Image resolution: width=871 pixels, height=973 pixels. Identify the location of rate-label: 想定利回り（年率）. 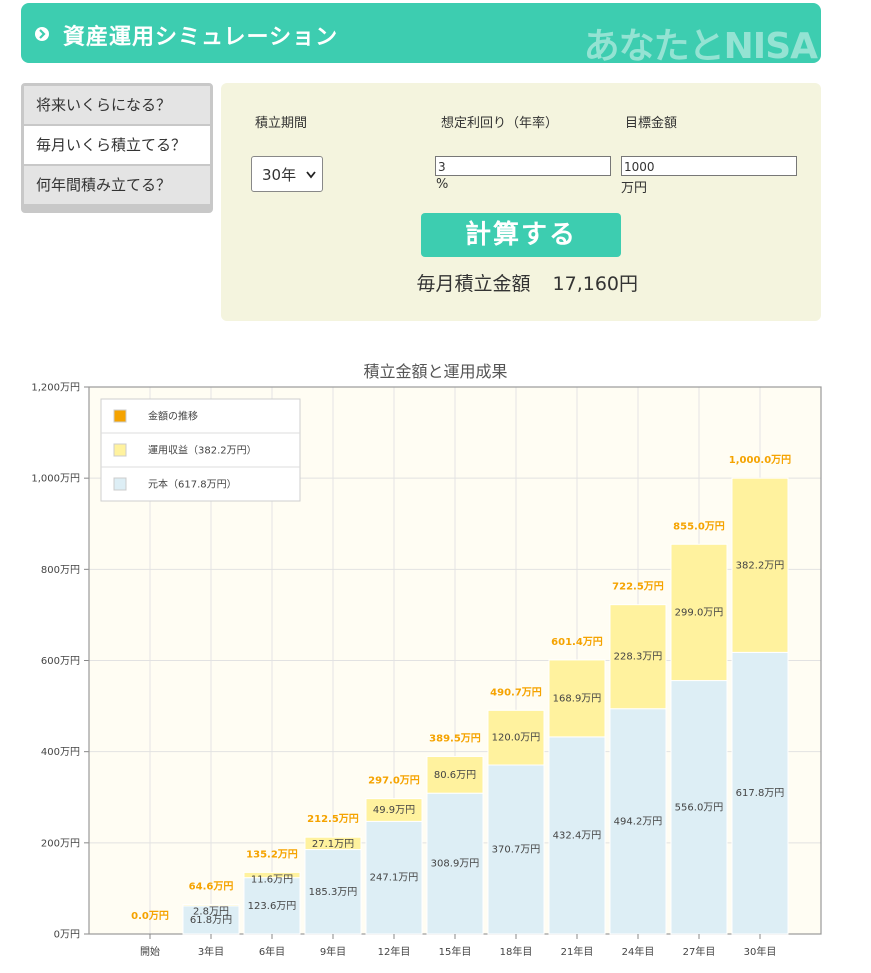
(500, 123).